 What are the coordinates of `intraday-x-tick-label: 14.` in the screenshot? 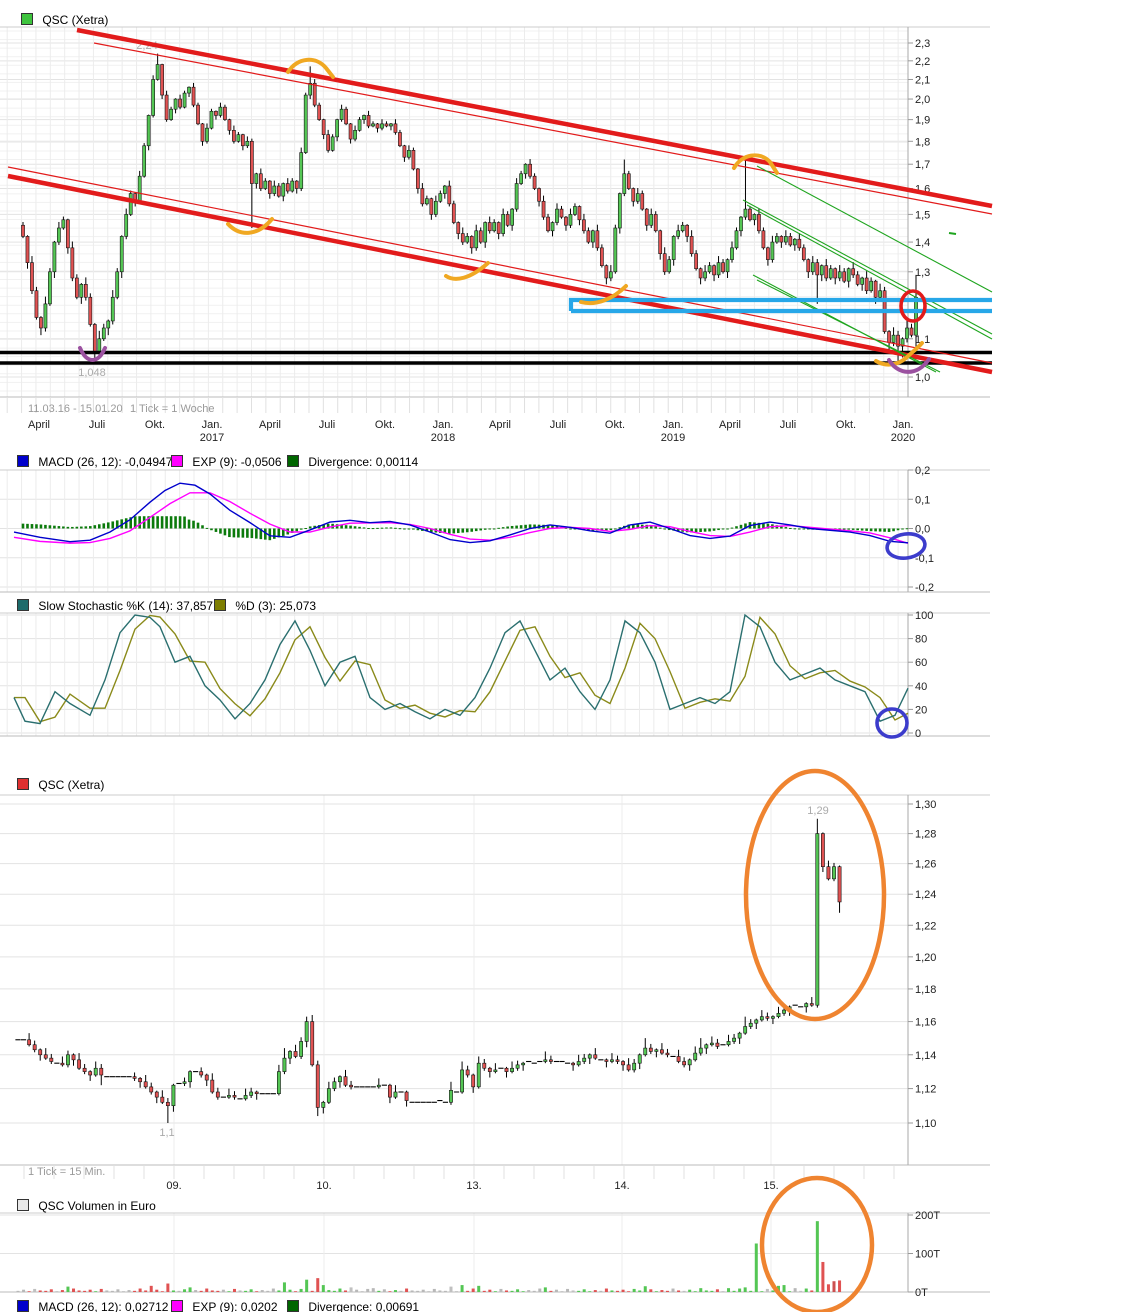 It's located at (621, 1186).